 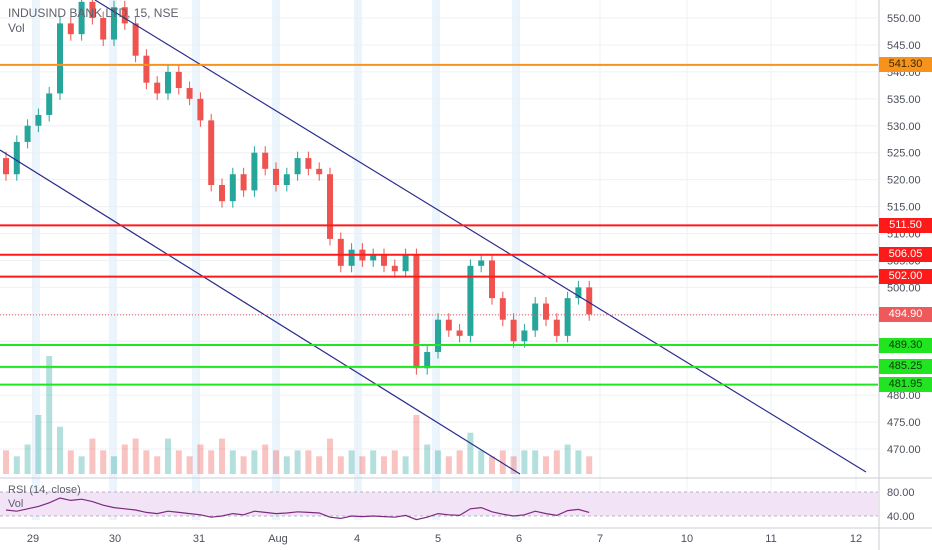 I want to click on rsi-legend: RSI (14, close) Vol, so click(x=44, y=497).